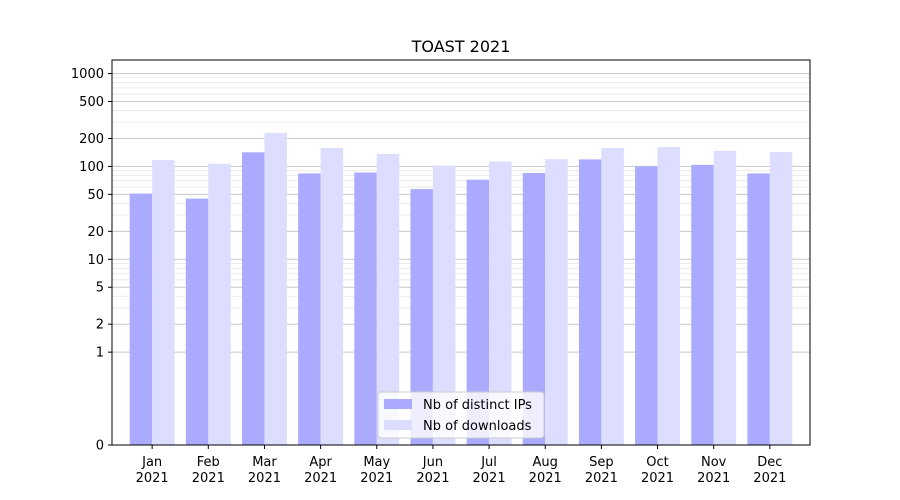 Image resolution: width=900 pixels, height=500 pixels. Describe the element at coordinates (100, 325) in the screenshot. I see `y-tick-label: 2` at that location.